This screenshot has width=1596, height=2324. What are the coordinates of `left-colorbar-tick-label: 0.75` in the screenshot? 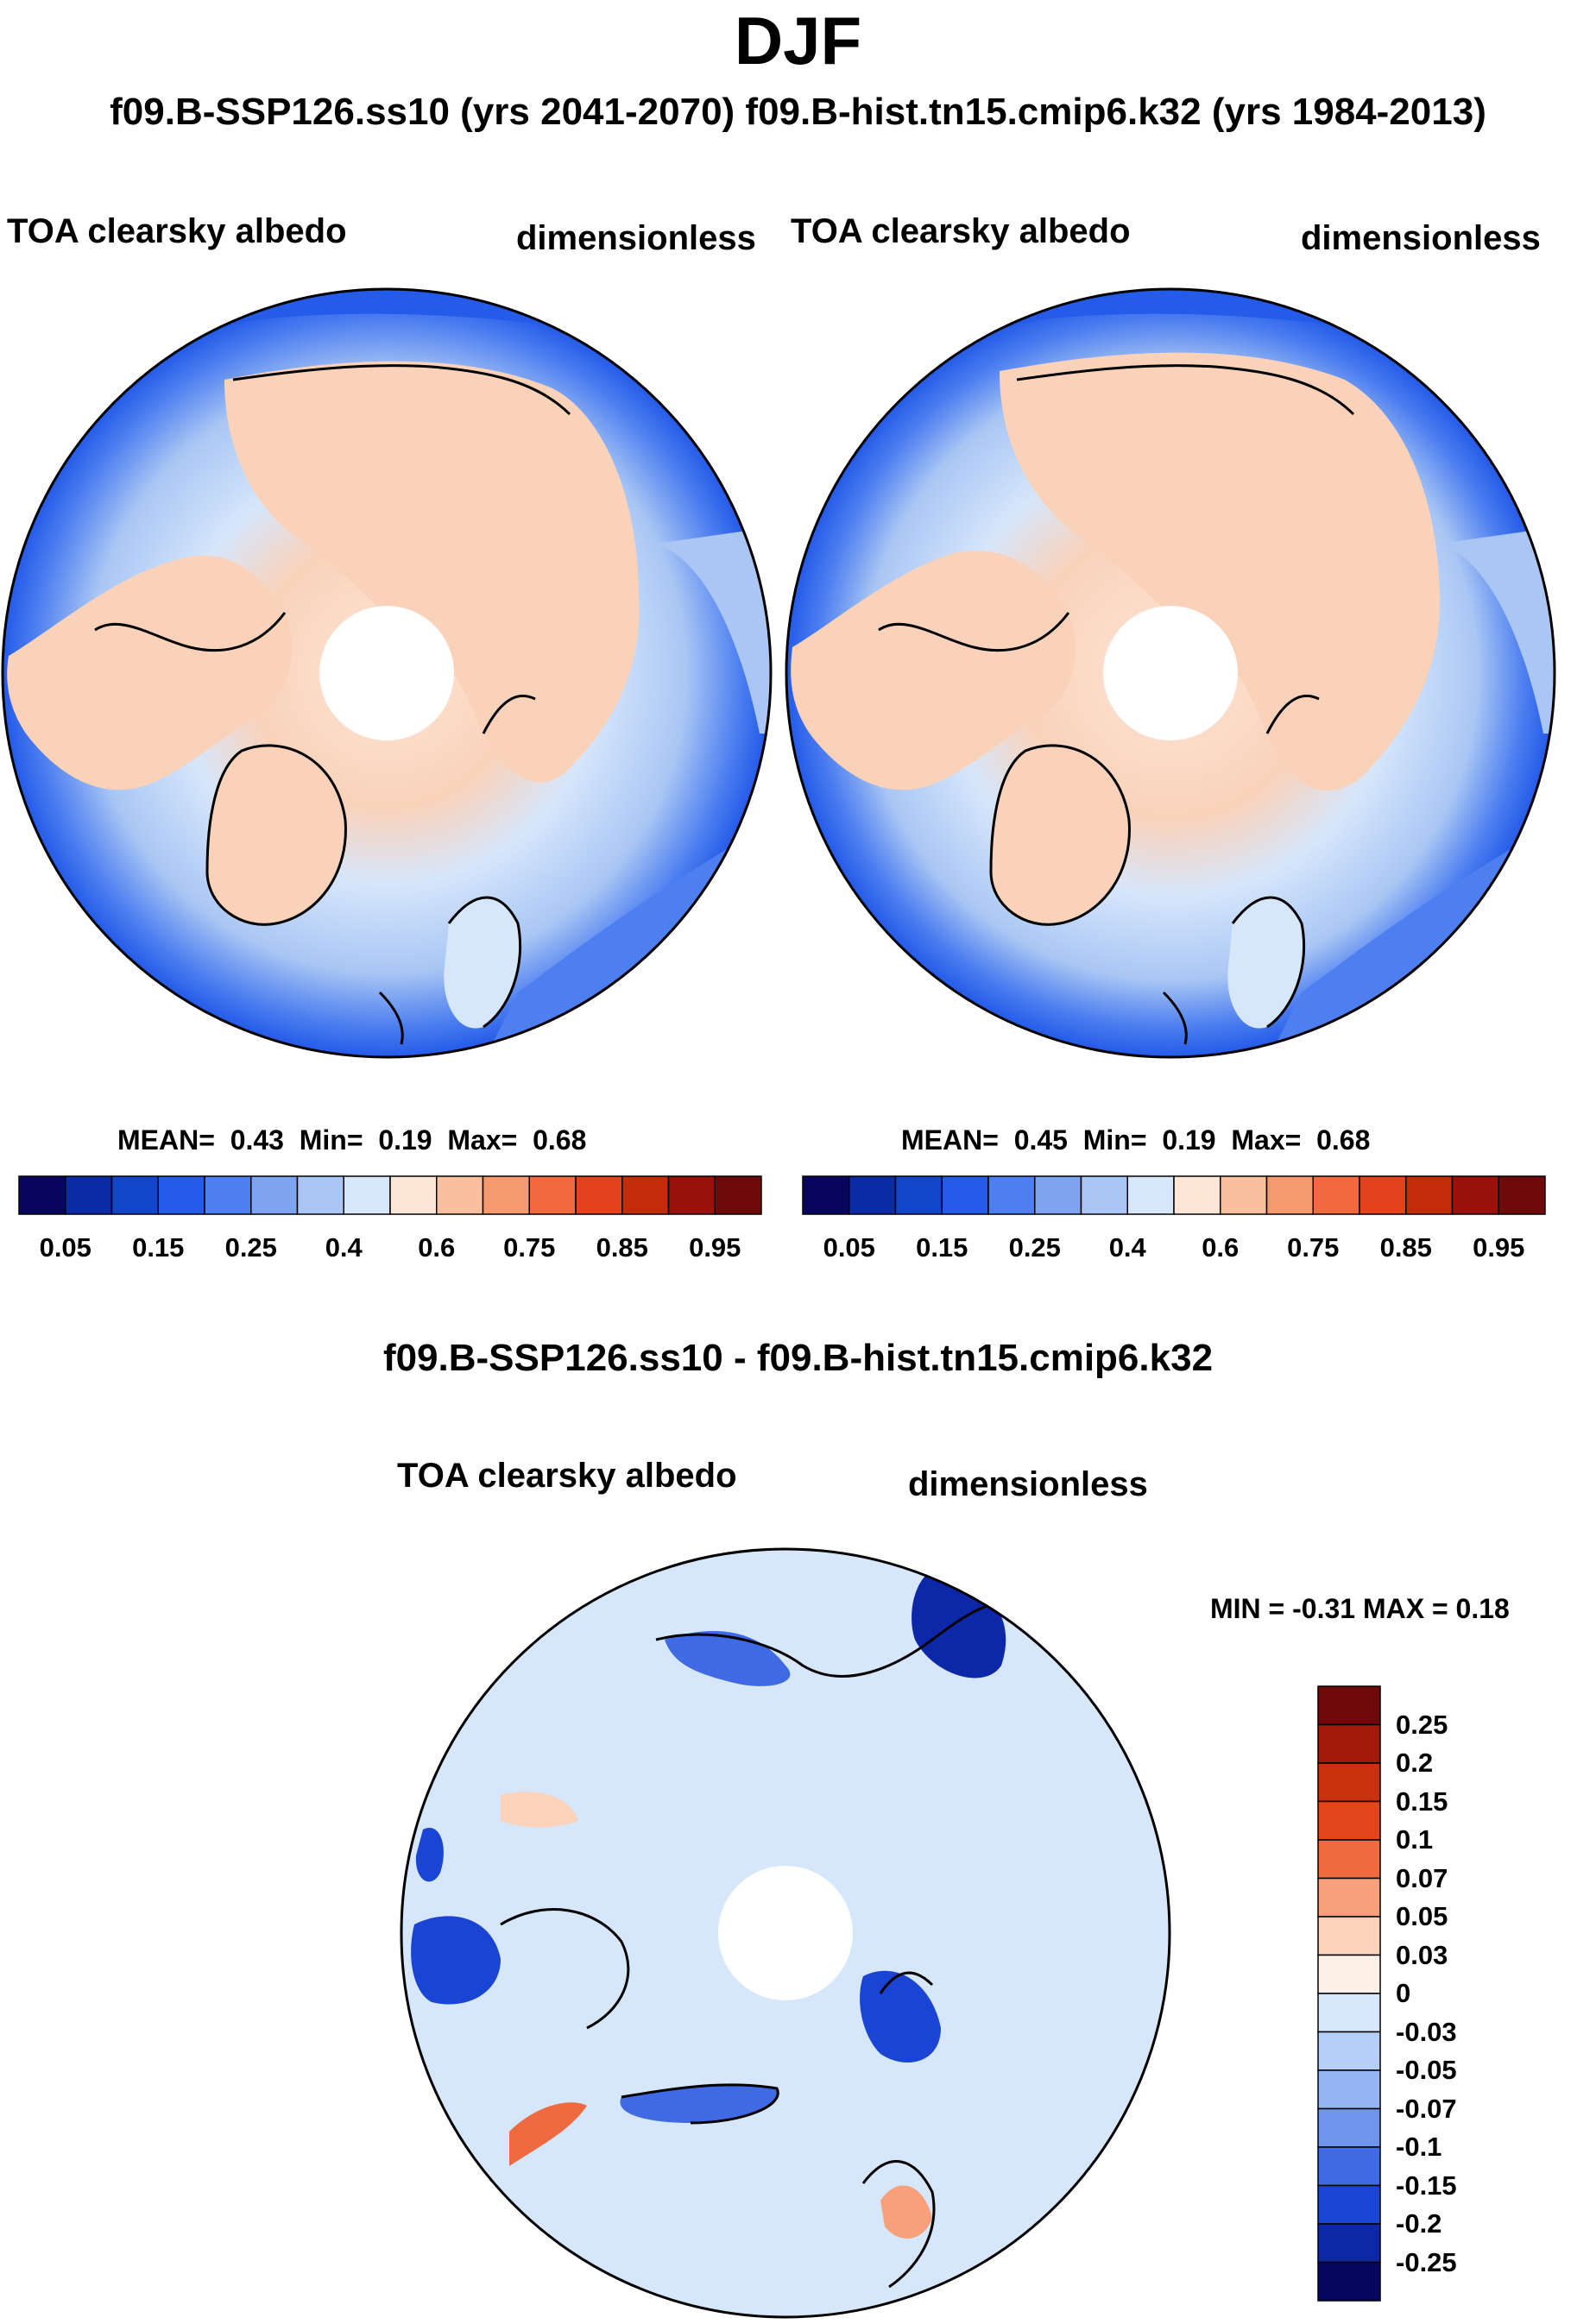 It's located at (529, 1247).